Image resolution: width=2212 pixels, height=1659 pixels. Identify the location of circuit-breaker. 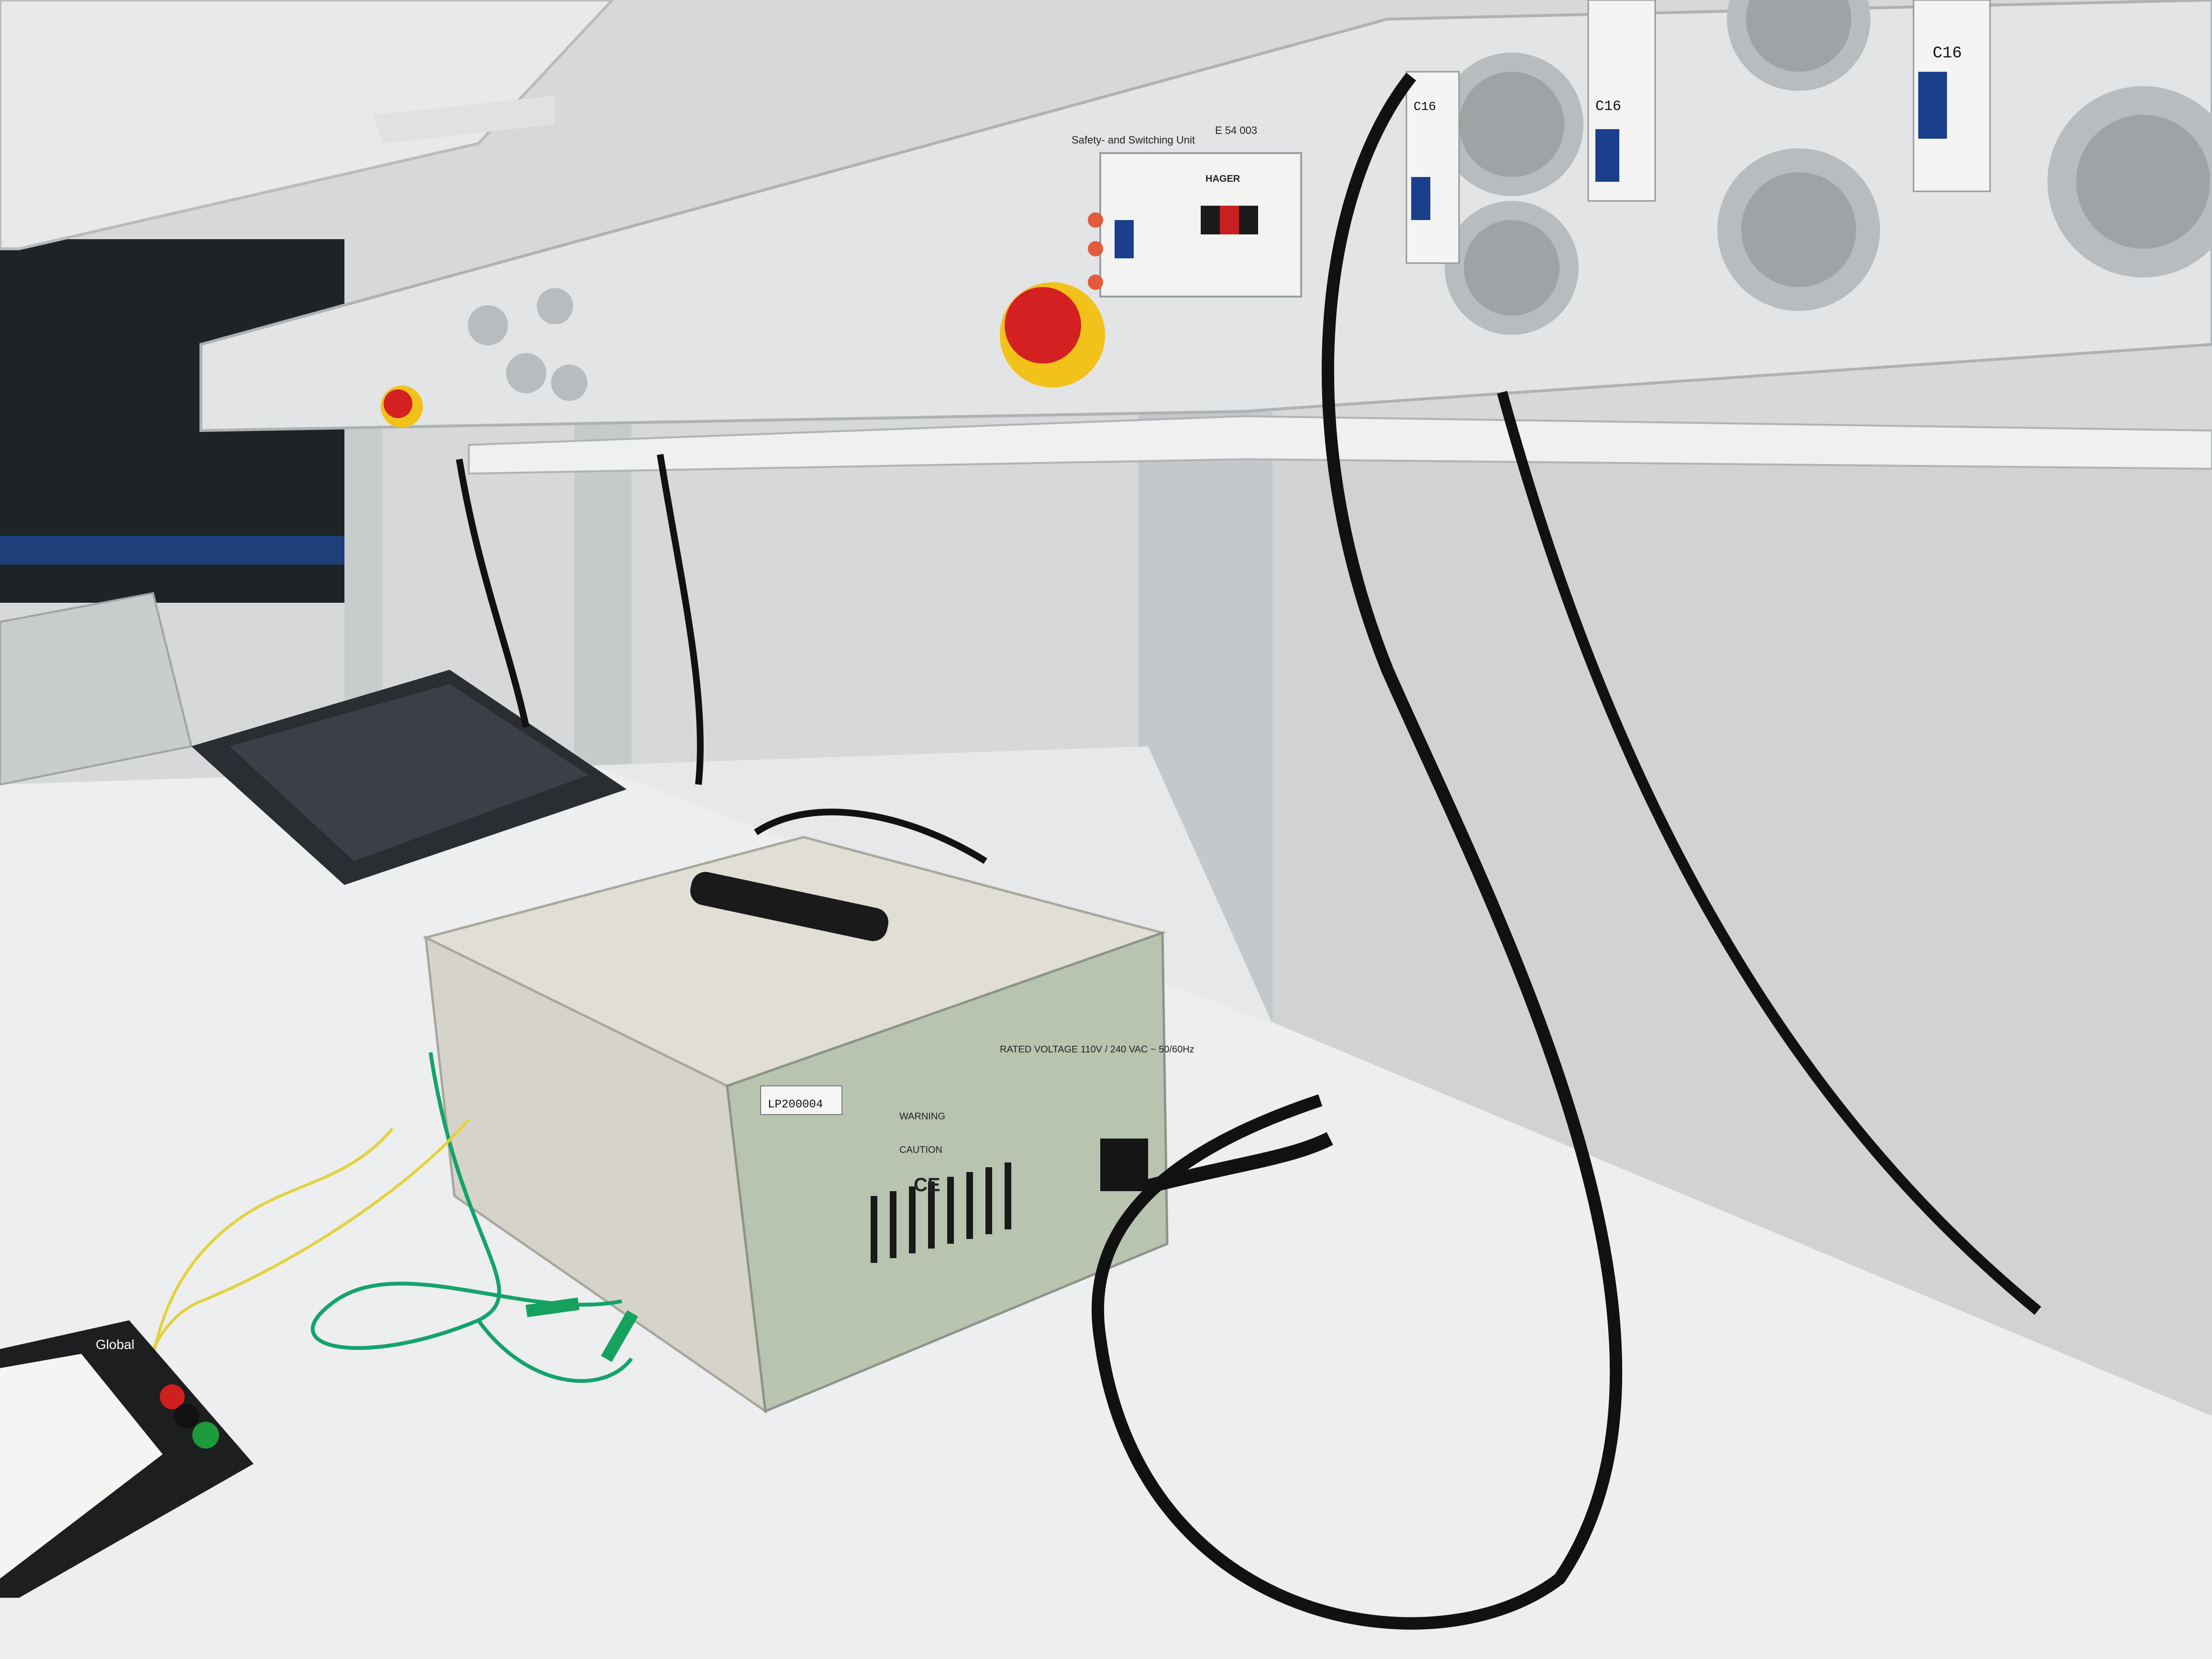
(1432, 167).